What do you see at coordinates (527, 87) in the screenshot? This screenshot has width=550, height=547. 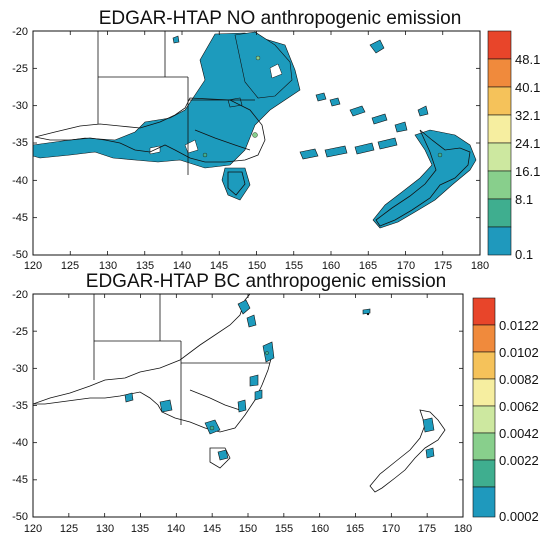 I see `colorbar-label: 40.1` at bounding box center [527, 87].